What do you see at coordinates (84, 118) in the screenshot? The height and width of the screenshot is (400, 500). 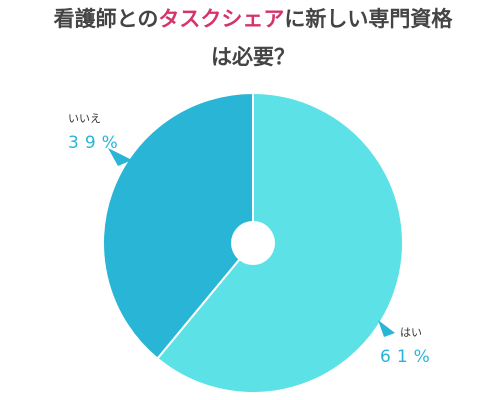 I see `category-label: いいえ` at bounding box center [84, 118].